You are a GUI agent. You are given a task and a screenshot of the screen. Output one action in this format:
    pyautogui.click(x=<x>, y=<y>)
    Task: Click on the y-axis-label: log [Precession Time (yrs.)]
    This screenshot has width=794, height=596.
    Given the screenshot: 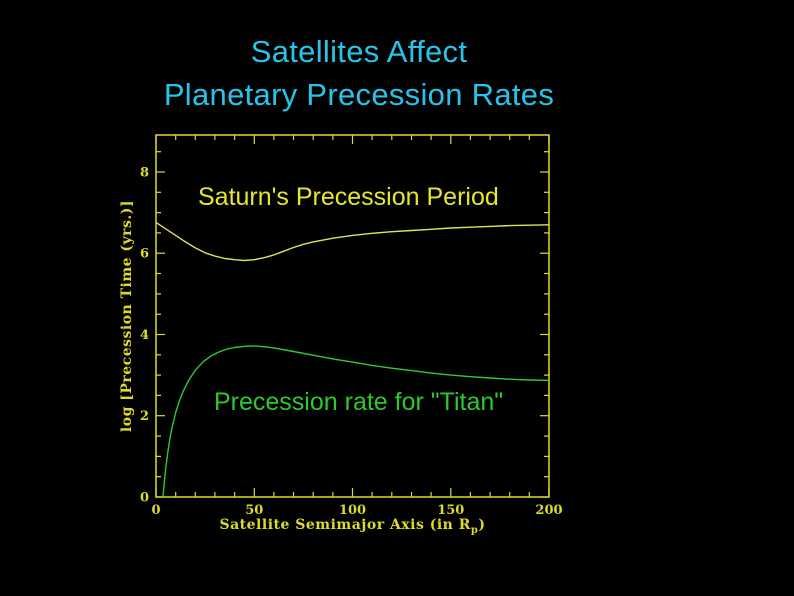 What is the action you would take?
    pyautogui.click(x=127, y=316)
    